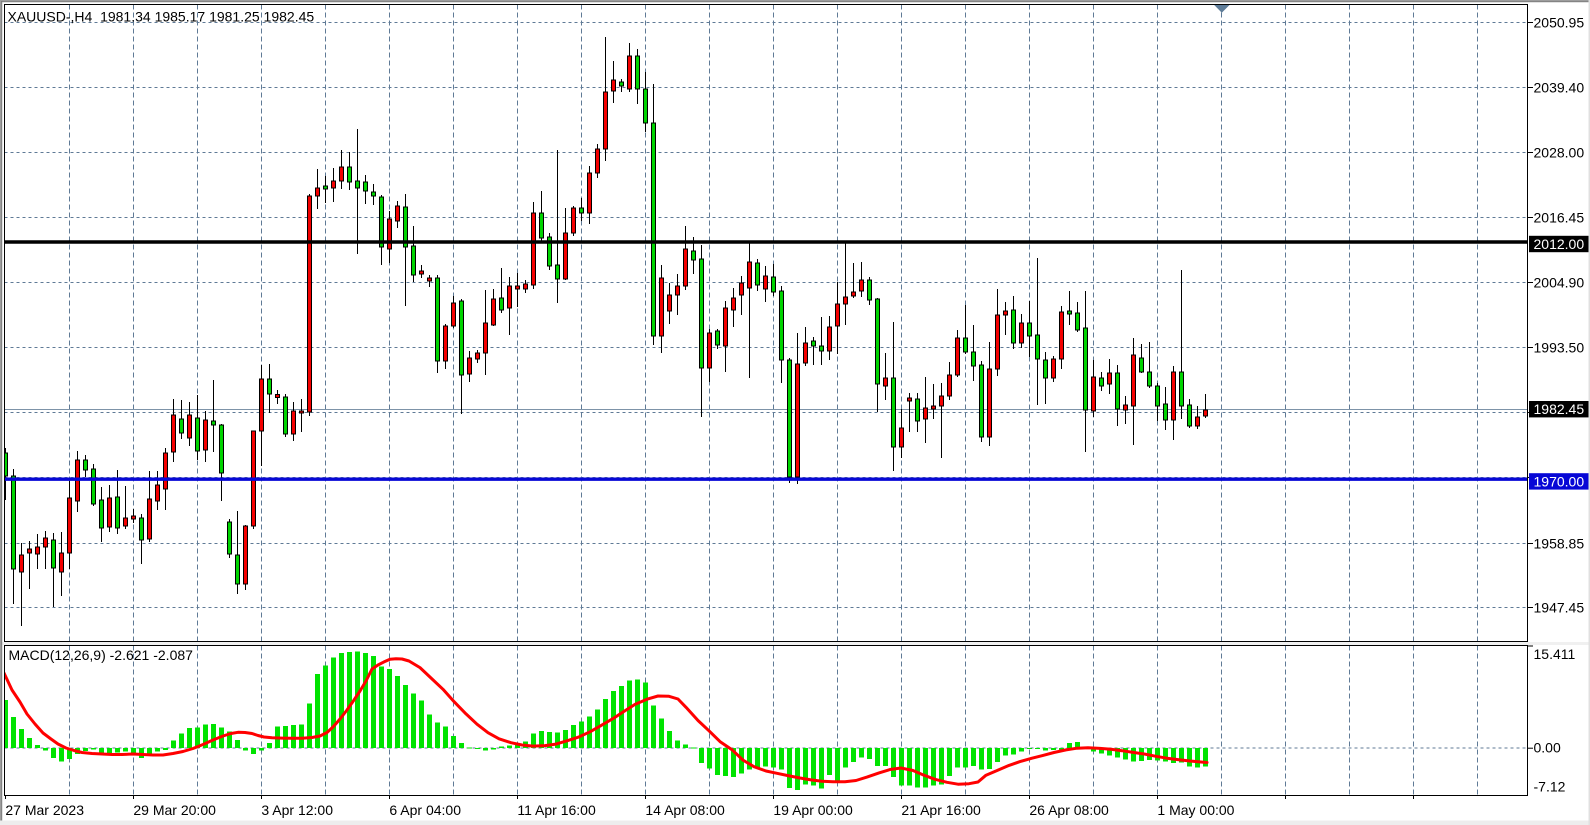 The image size is (1590, 825). I want to click on svg-text: 29 Mar 20:00, so click(174, 810).